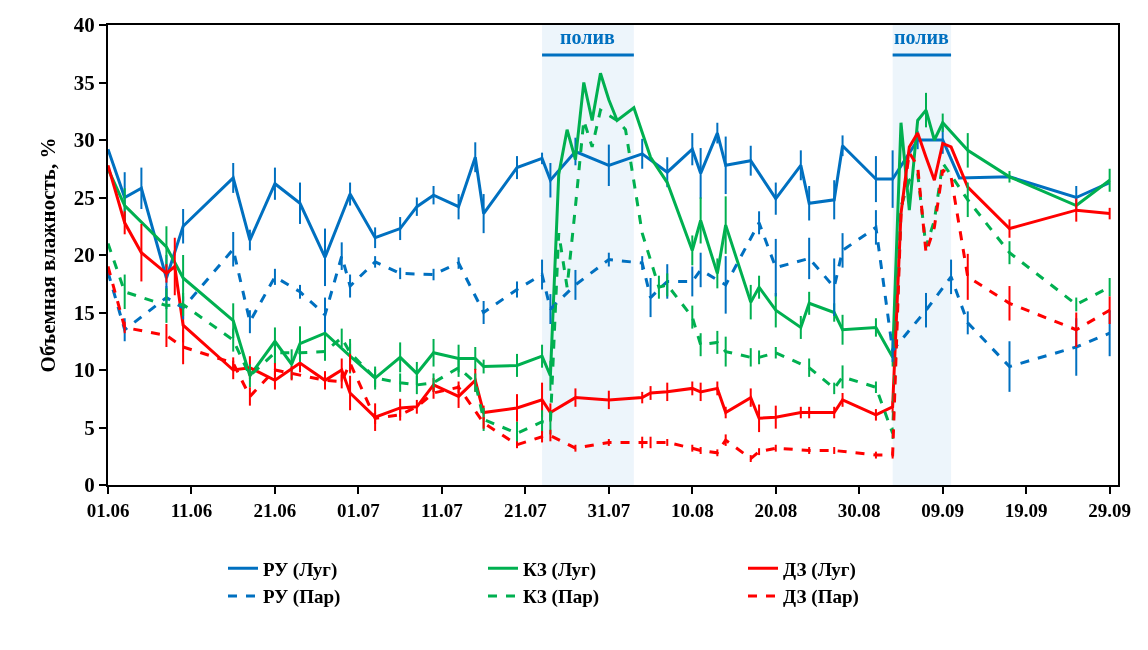 The width and height of the screenshot is (1148, 650). I want to click on x-tick-label: 09.09, so click(943, 510).